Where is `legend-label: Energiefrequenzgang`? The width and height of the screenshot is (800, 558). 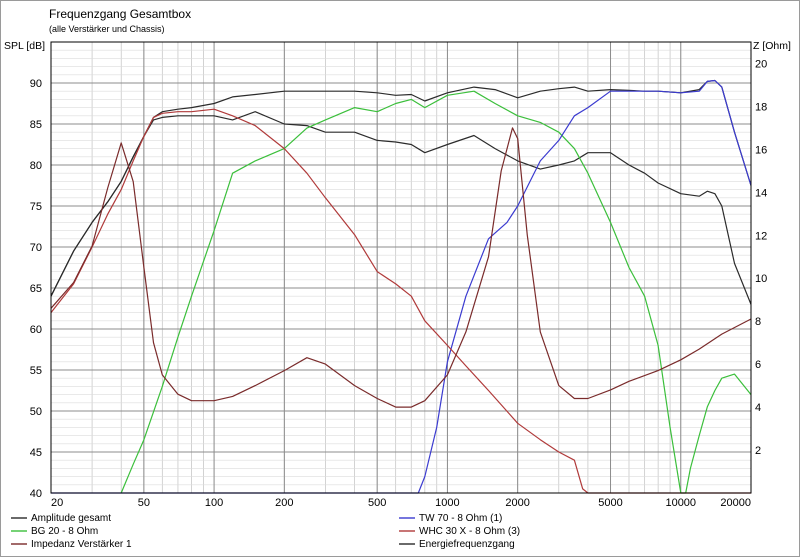 legend-label: Energiefrequenzgang is located at coordinates (467, 544).